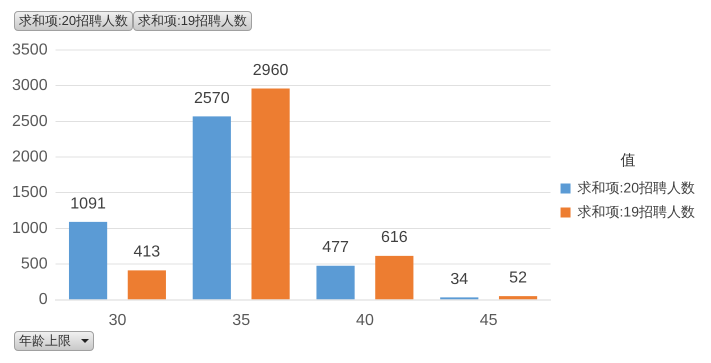 This screenshot has height=363, width=711. I want to click on y-tick-label: 3000, so click(30, 85).